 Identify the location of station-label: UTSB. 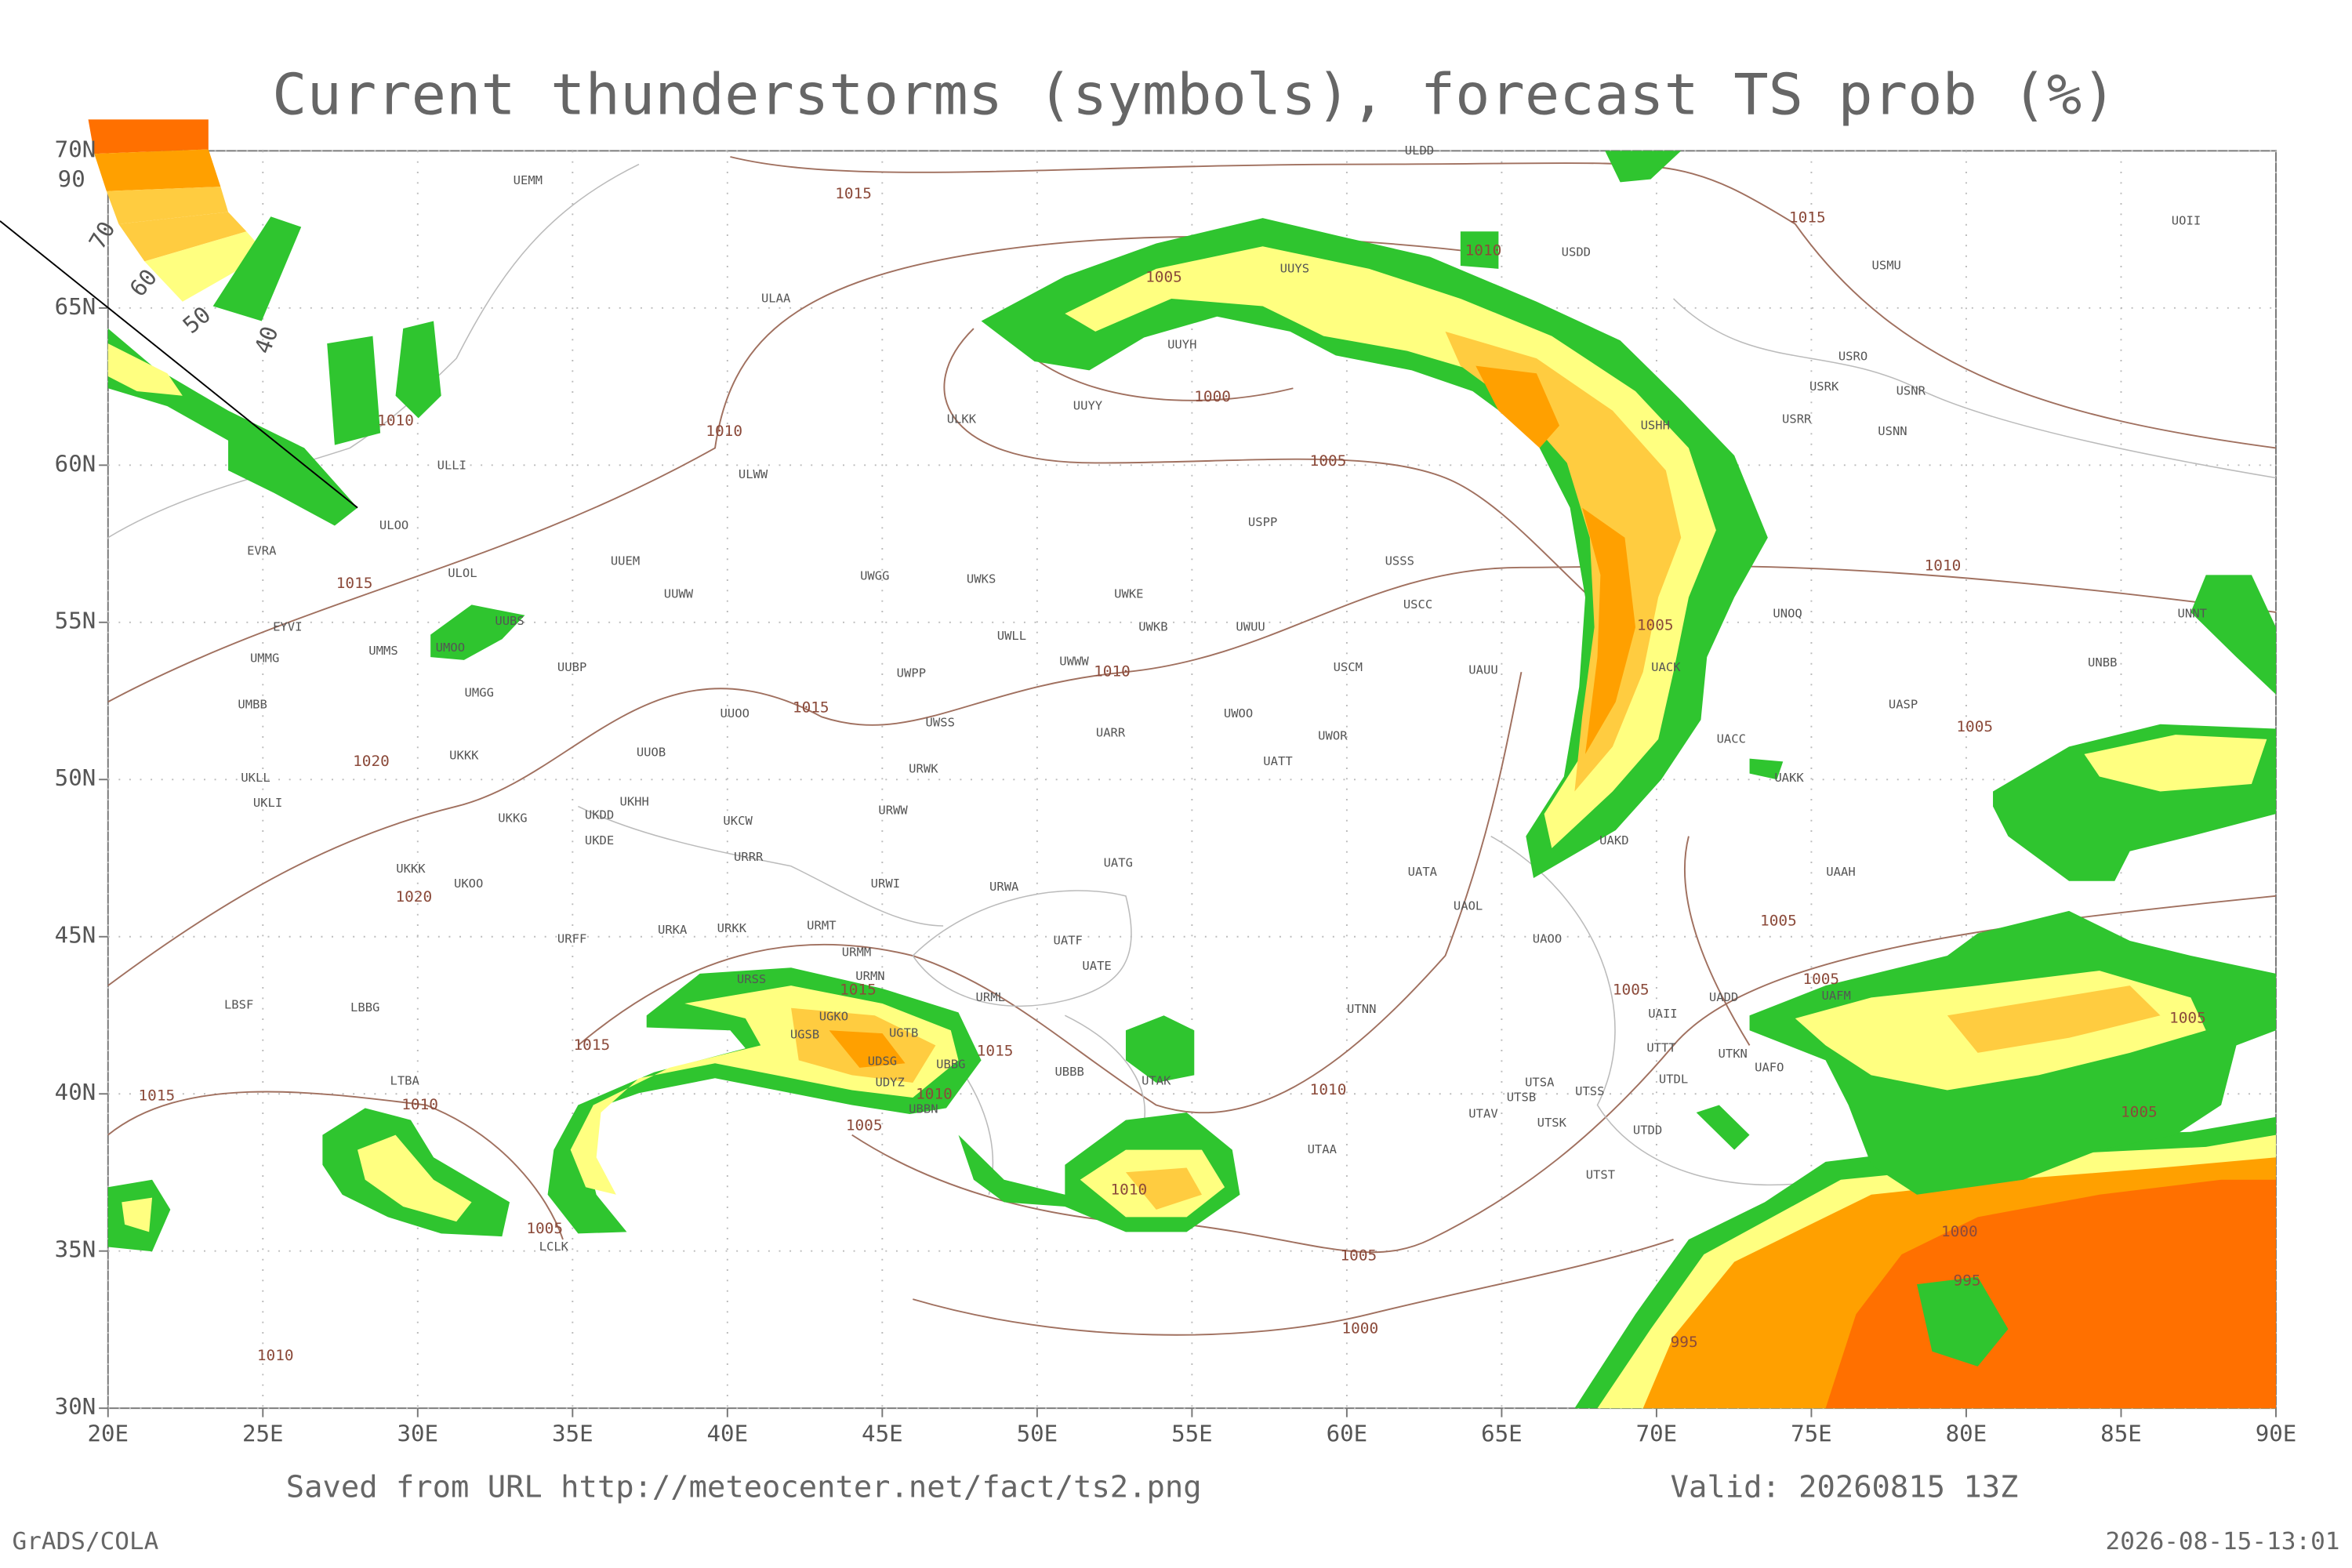
(1521, 1098).